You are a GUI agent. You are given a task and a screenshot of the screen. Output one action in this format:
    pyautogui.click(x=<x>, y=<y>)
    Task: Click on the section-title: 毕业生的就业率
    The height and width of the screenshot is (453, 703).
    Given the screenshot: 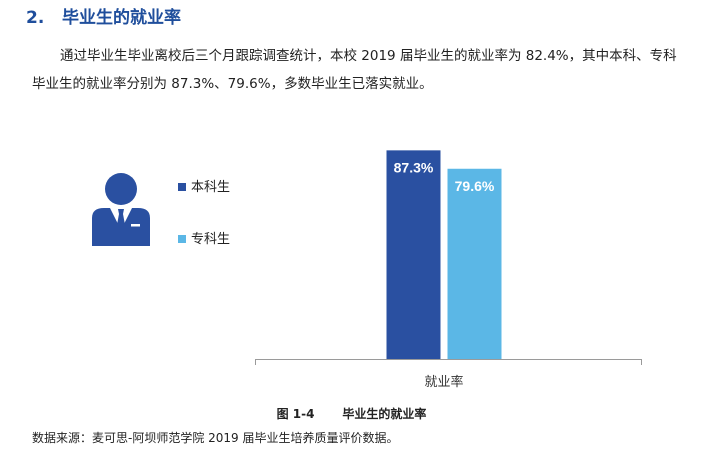 What is the action you would take?
    pyautogui.click(x=121, y=18)
    